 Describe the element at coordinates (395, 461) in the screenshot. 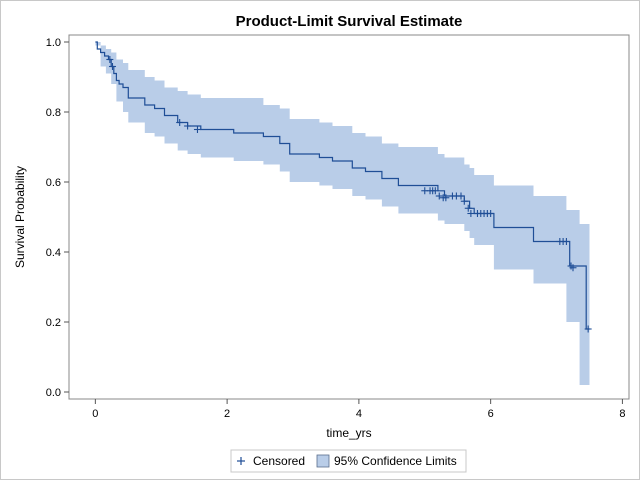

I see `legend-confidence-label: 95% Confidence Limits` at that location.